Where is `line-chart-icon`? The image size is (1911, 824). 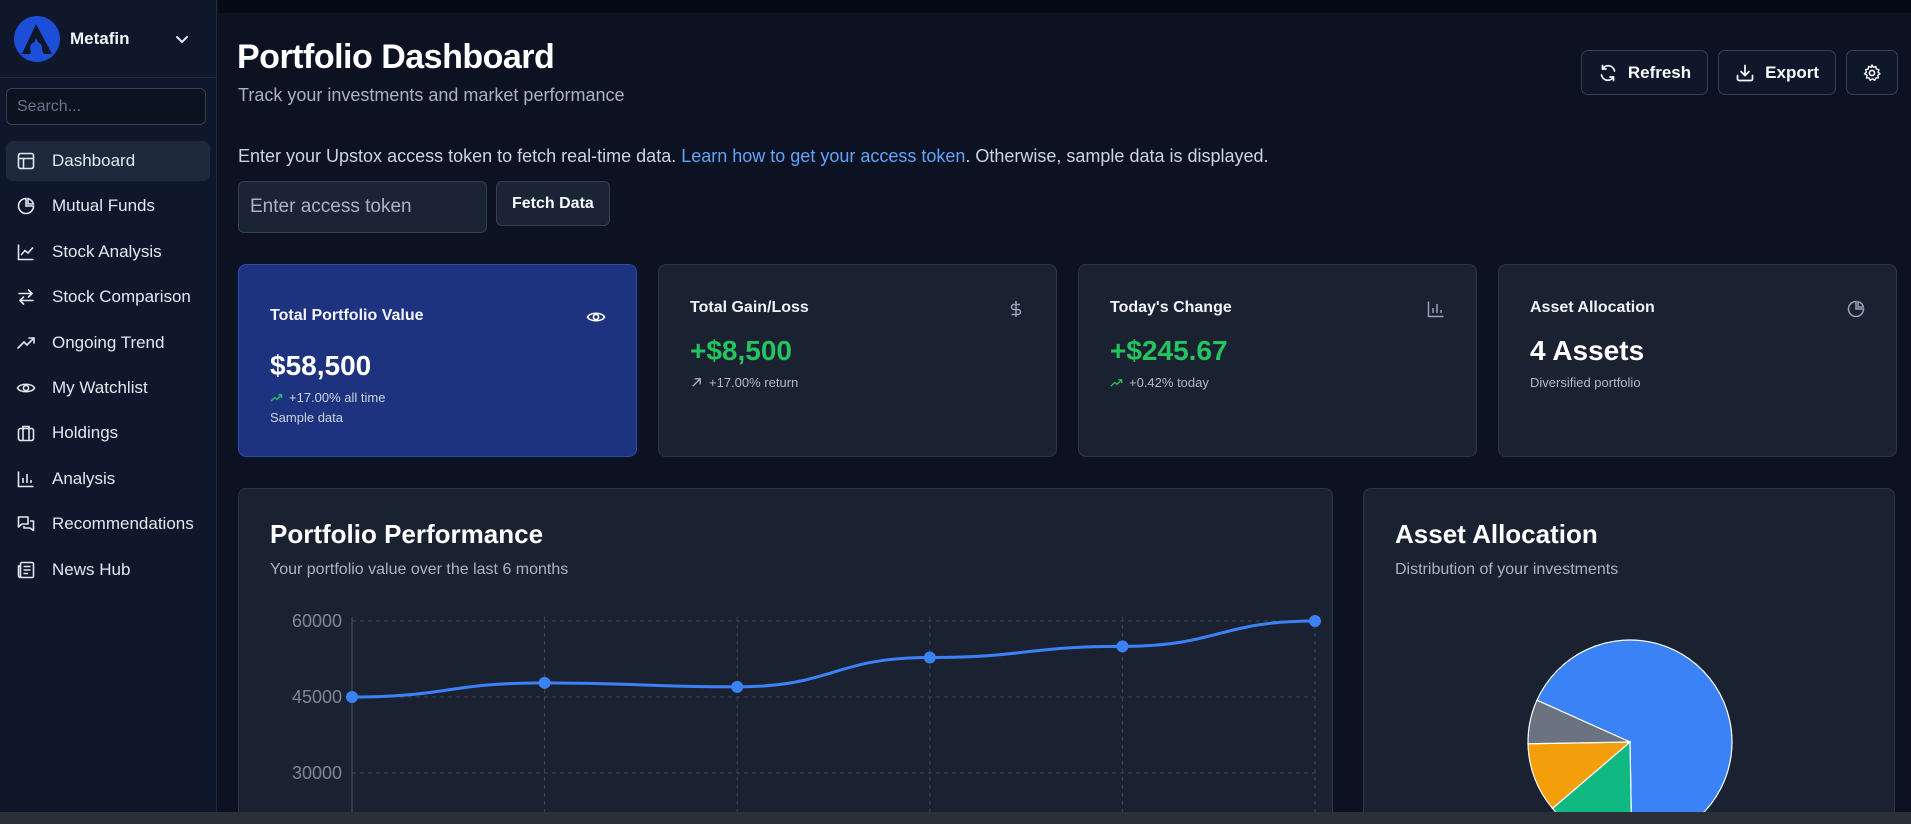 line-chart-icon is located at coordinates (25, 252).